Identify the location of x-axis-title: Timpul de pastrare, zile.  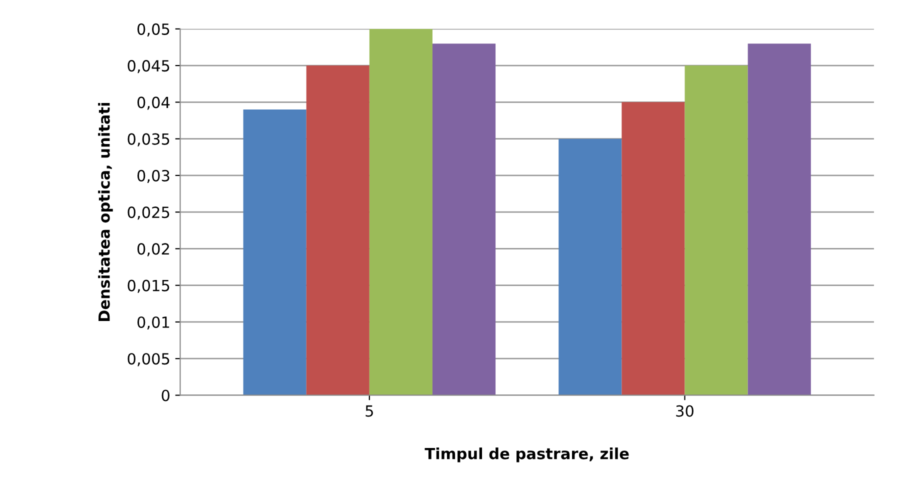
(526, 455).